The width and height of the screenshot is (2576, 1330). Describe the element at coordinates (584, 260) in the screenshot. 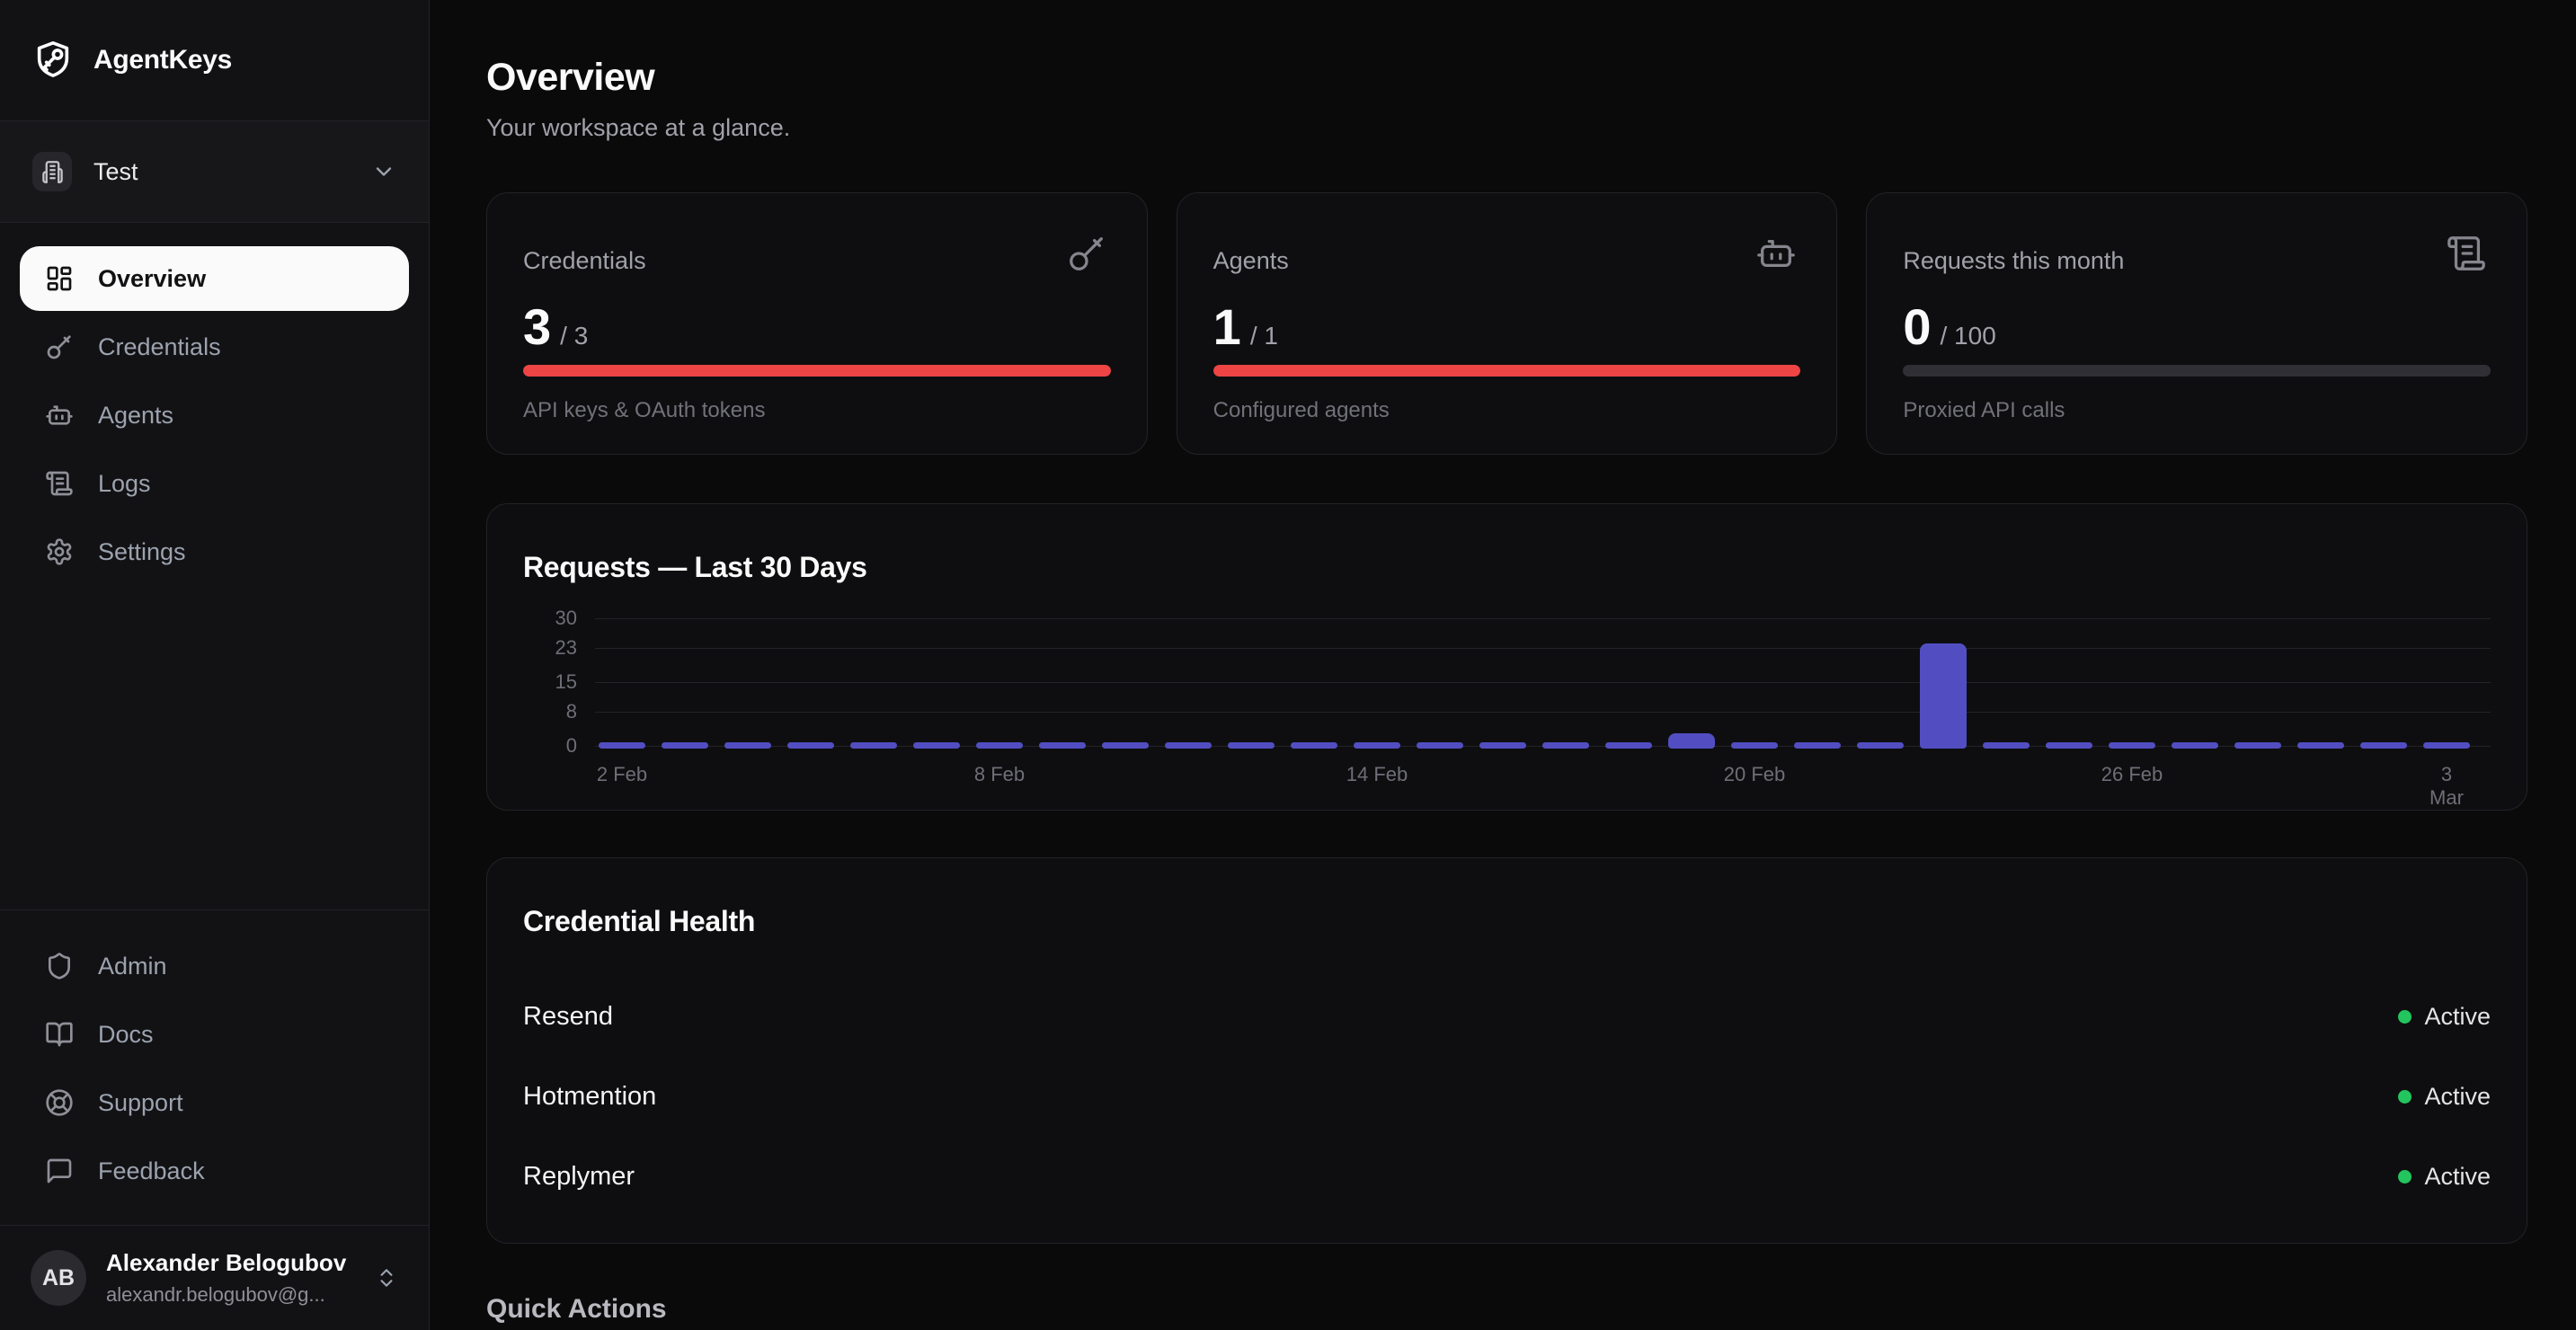

I see `stat-title: Credentials` at that location.